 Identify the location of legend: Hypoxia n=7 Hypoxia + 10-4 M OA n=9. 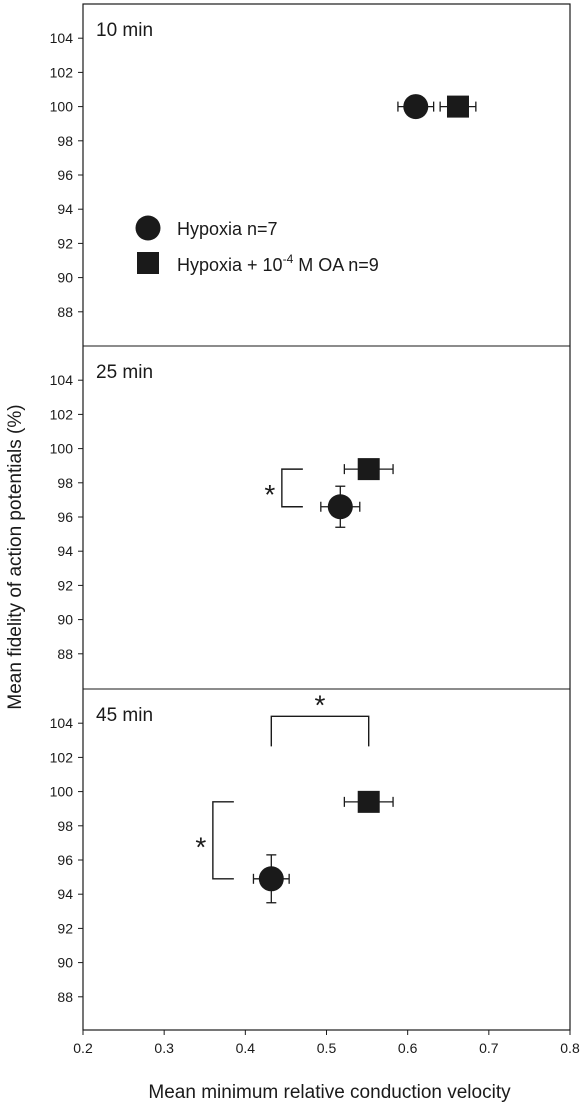
(257, 245).